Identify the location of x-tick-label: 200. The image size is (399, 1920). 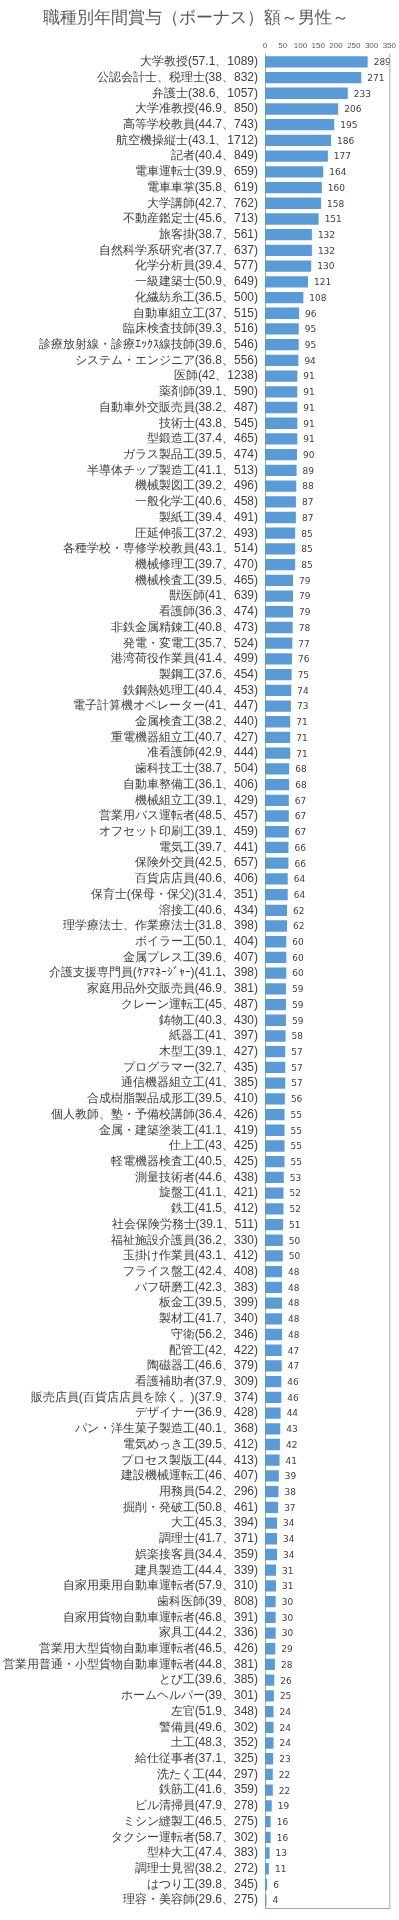
(336, 46).